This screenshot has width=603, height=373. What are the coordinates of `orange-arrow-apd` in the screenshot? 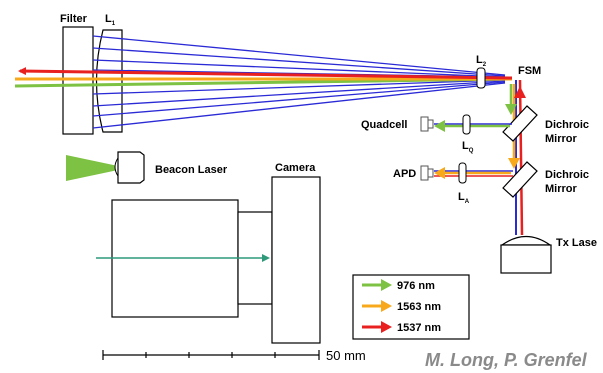 It's located at (439, 173).